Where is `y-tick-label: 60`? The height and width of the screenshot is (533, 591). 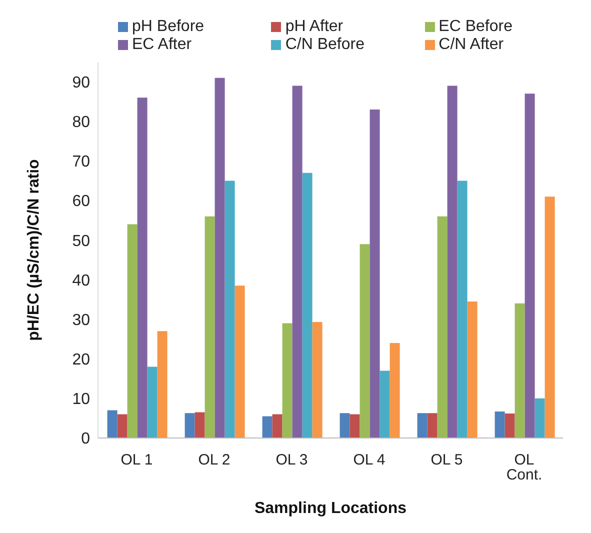
y-tick-label: 60 is located at coordinates (81, 201).